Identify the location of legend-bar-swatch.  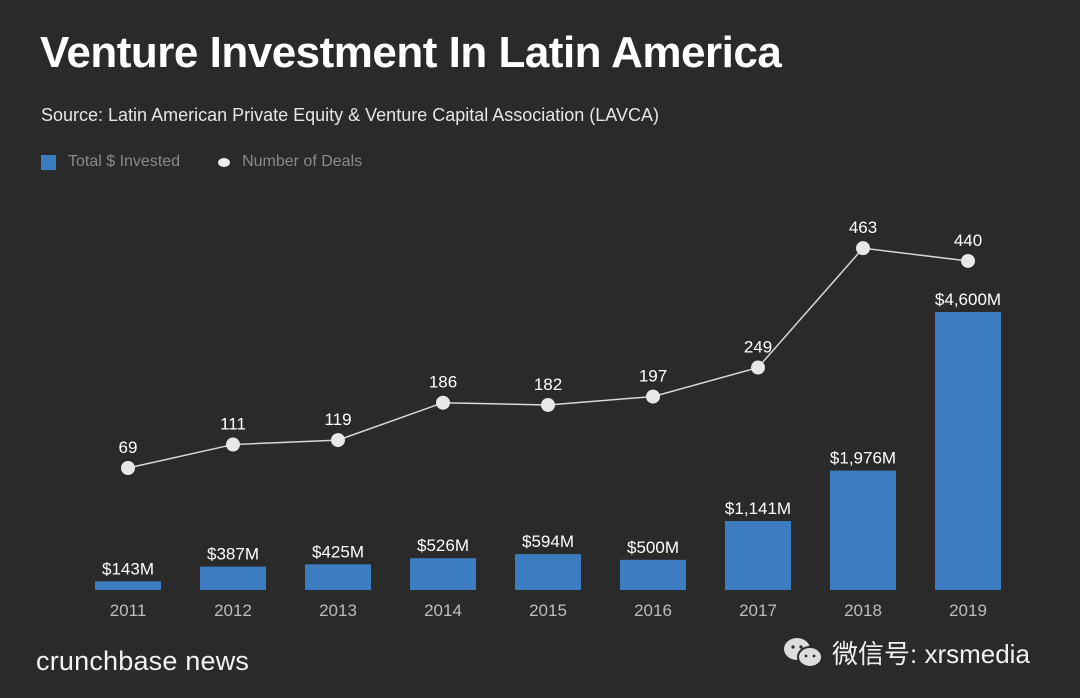
(48, 162).